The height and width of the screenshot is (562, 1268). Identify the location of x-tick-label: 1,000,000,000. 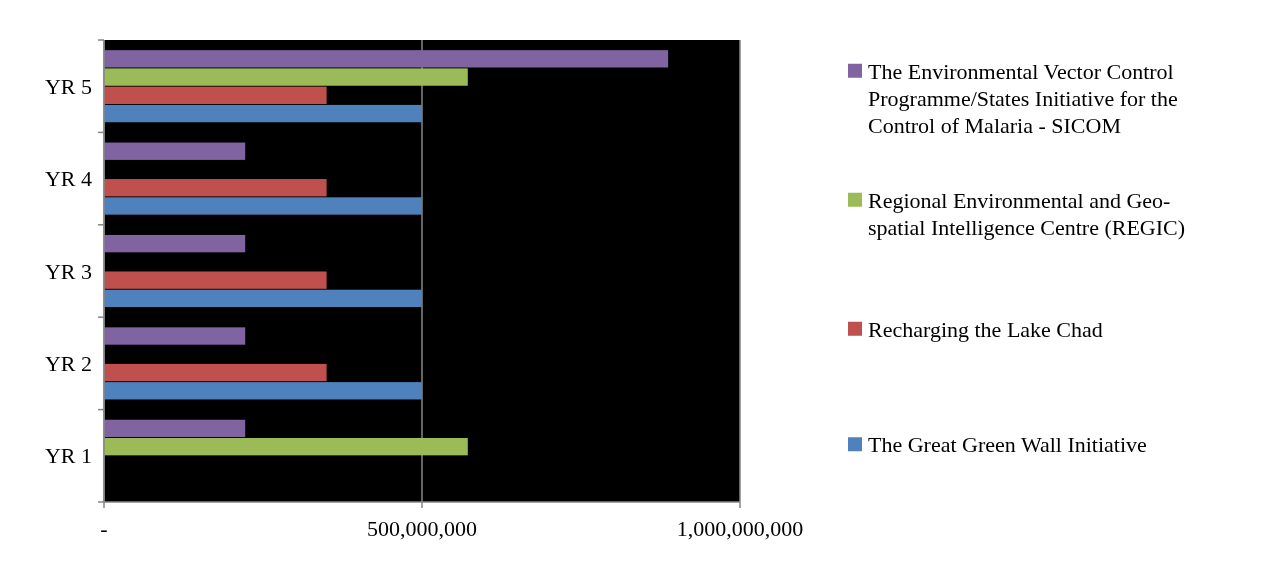
(740, 528).